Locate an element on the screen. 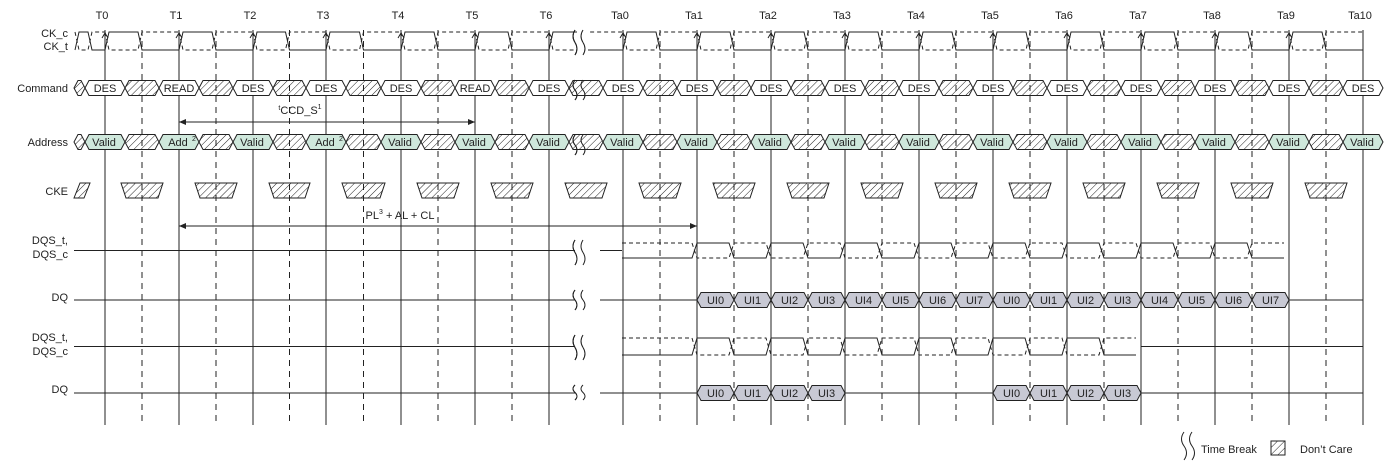  address-cell is located at coordinates (1363, 142).